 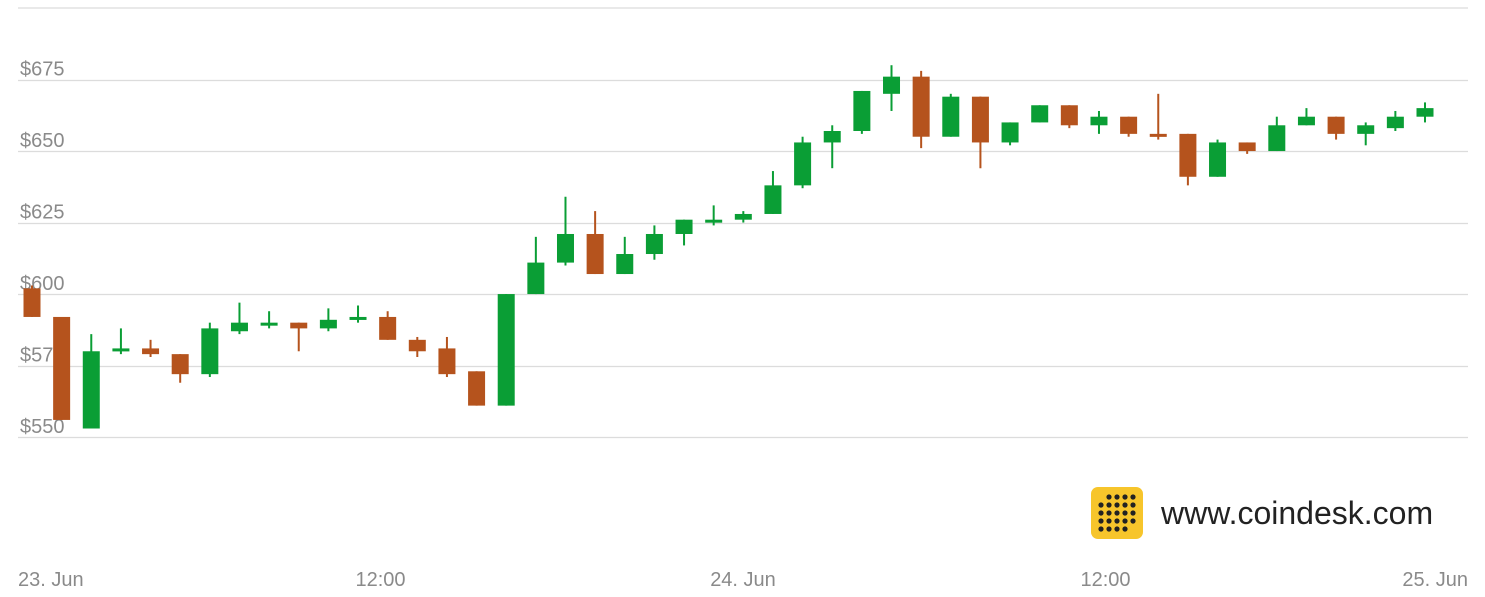 I want to click on logo-dots, so click(x=1117, y=513).